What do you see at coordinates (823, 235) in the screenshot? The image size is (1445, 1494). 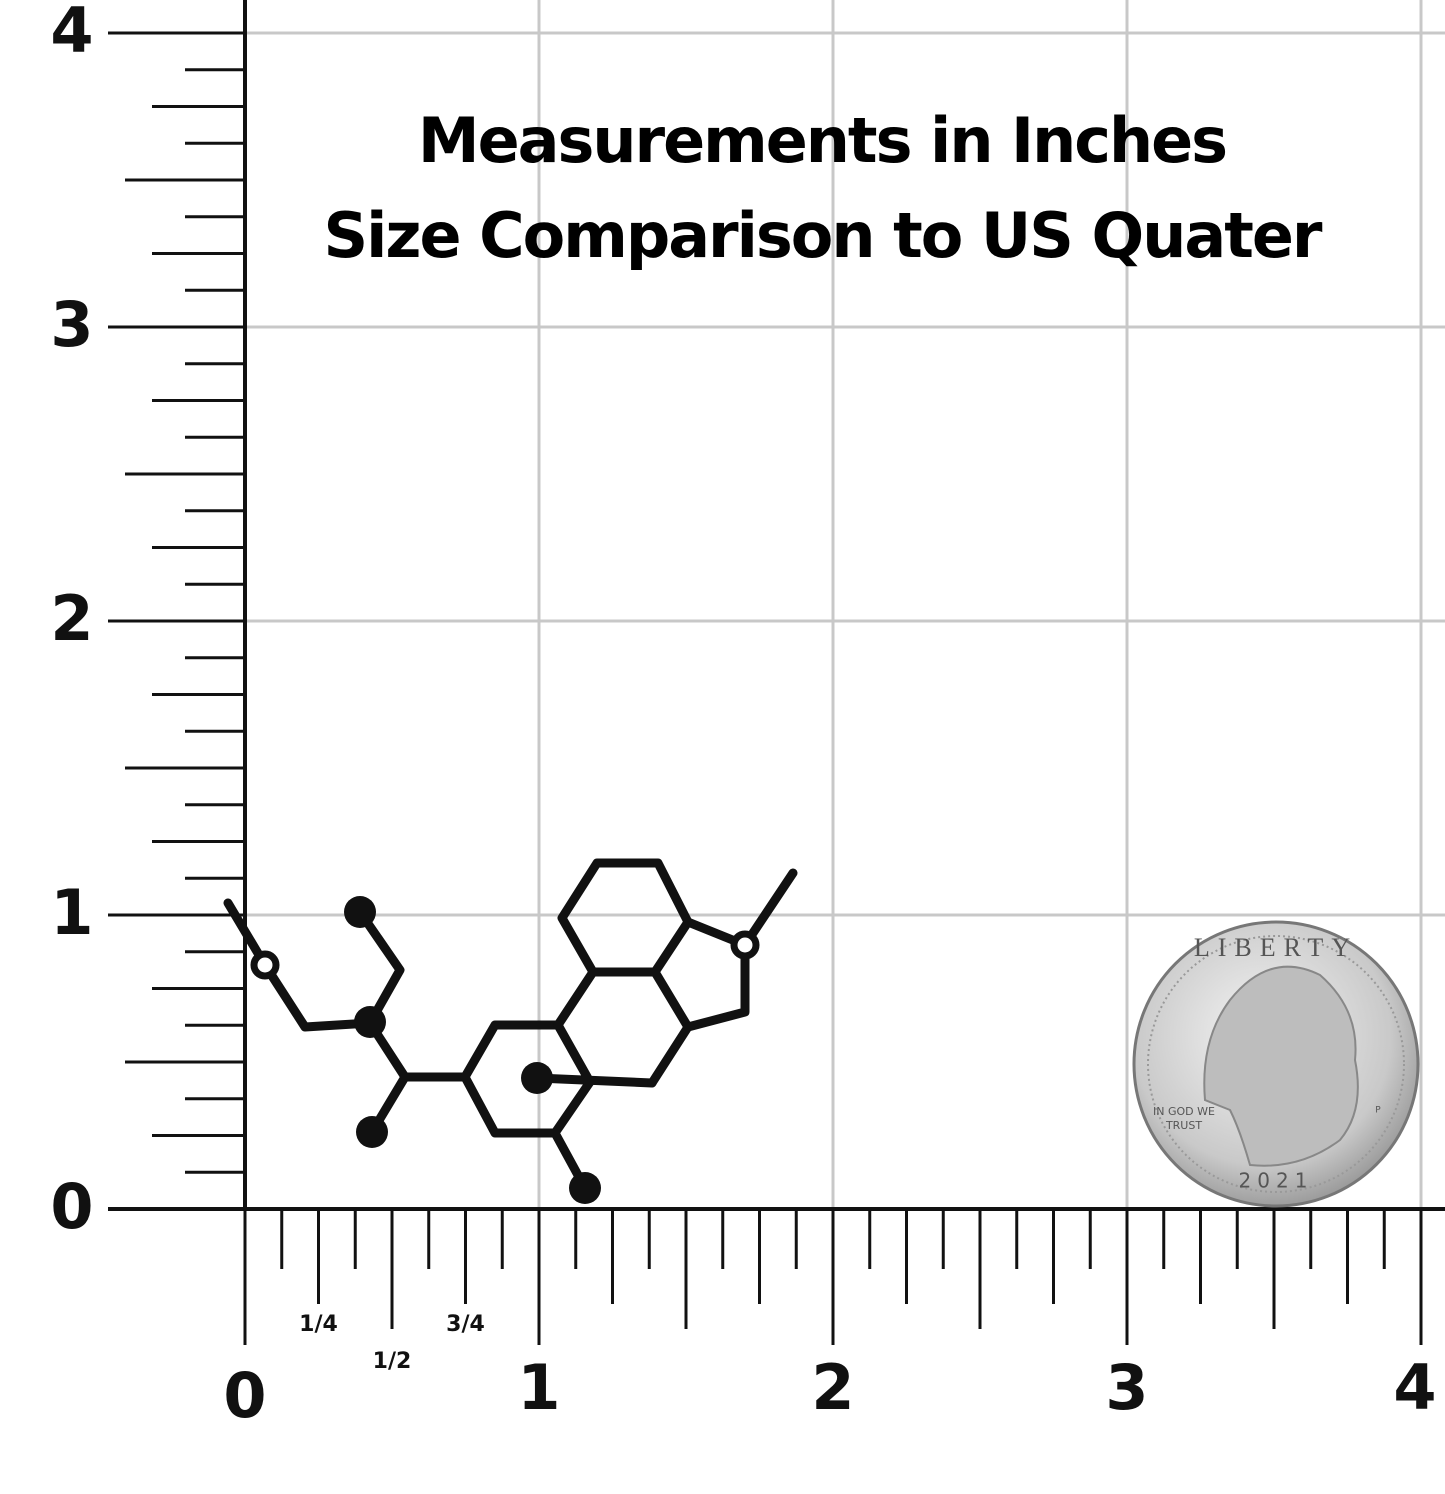 I see `title-line: Size Comparison to US Quater` at bounding box center [823, 235].